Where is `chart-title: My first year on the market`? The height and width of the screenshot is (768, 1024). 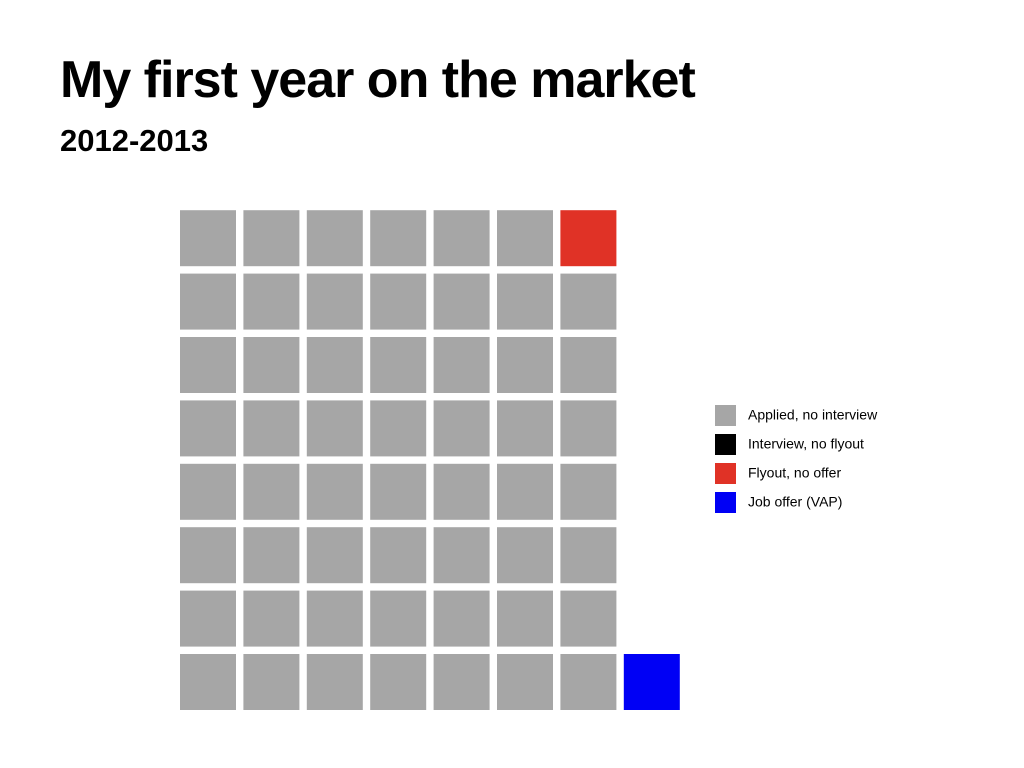
chart-title: My first year on the market is located at coordinates (377, 80).